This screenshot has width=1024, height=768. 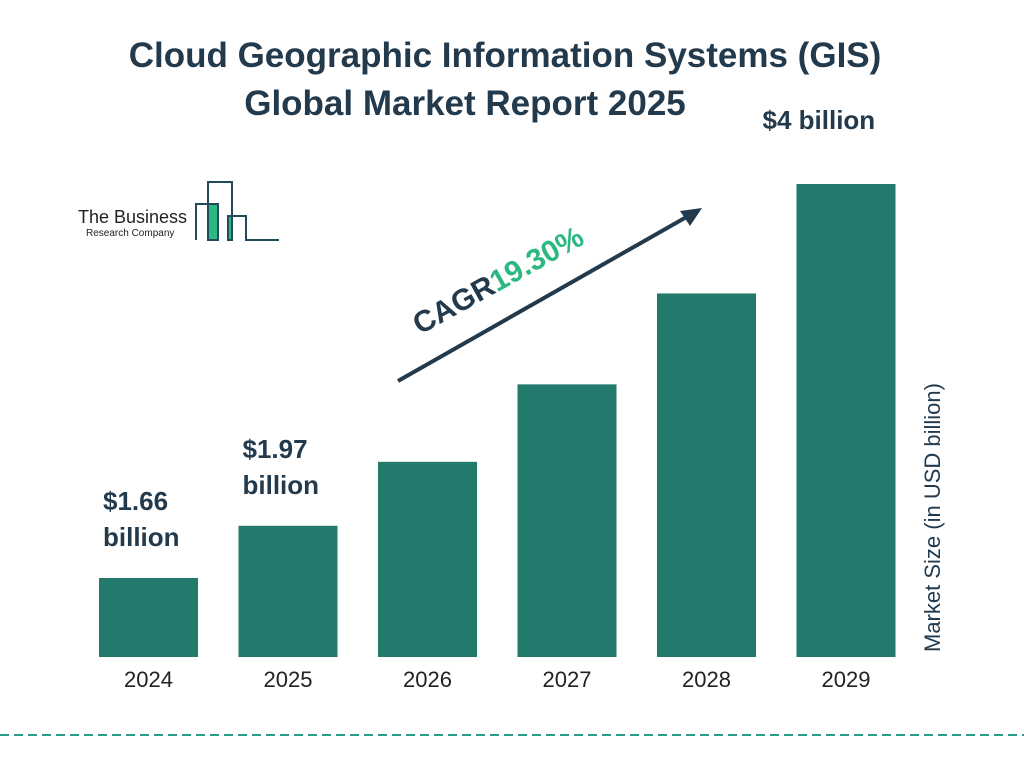 What do you see at coordinates (130, 233) in the screenshot?
I see `logo-line2: Research Company` at bounding box center [130, 233].